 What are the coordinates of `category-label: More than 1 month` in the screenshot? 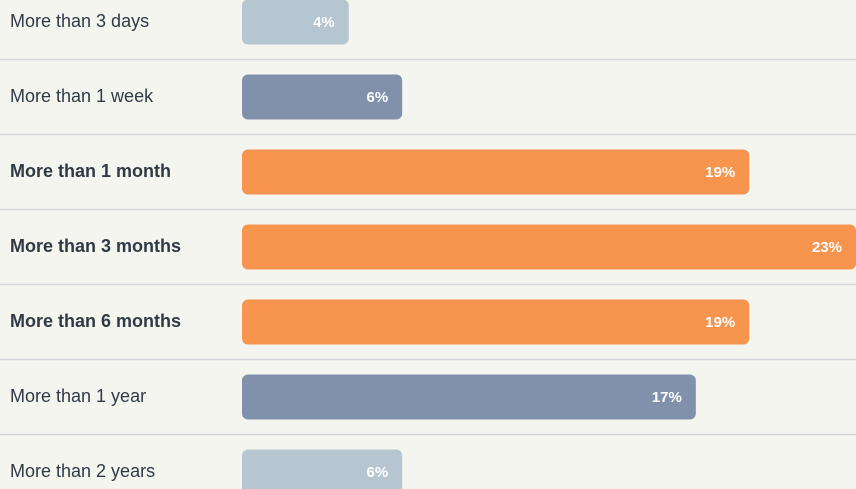 It's located at (90, 171).